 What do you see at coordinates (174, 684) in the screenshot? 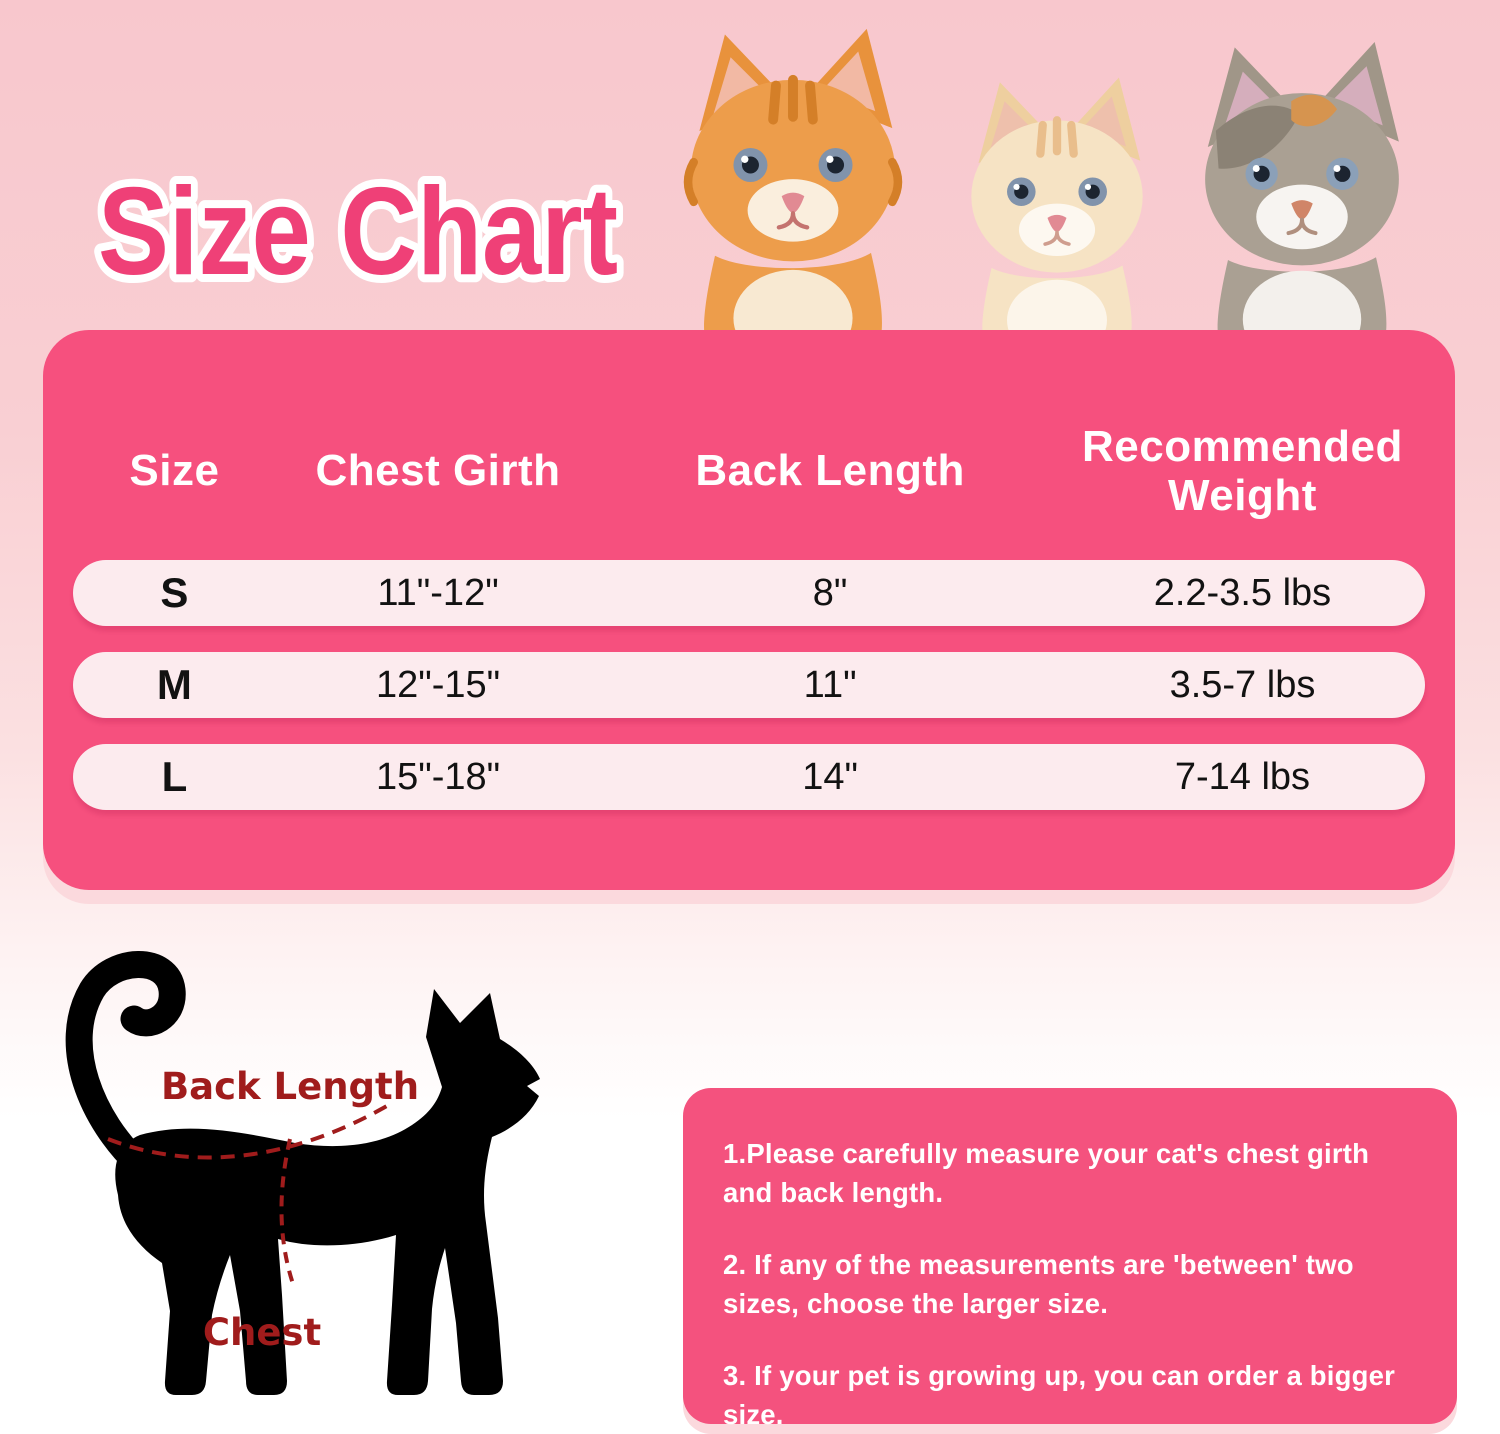
I see `cell-size-m: M` at bounding box center [174, 684].